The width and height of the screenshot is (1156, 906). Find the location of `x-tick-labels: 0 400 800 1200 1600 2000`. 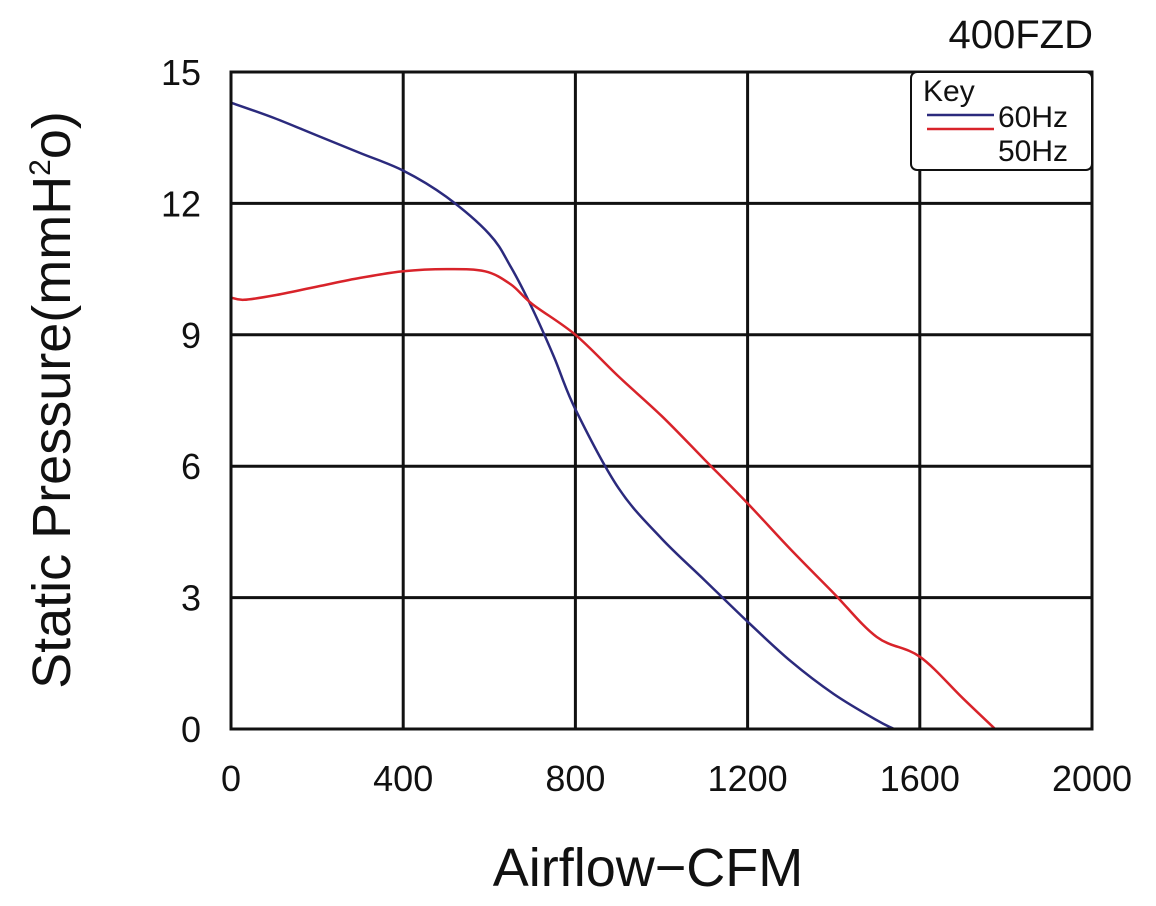

x-tick-labels: 0 400 800 1200 1600 2000 is located at coordinates (676, 778).